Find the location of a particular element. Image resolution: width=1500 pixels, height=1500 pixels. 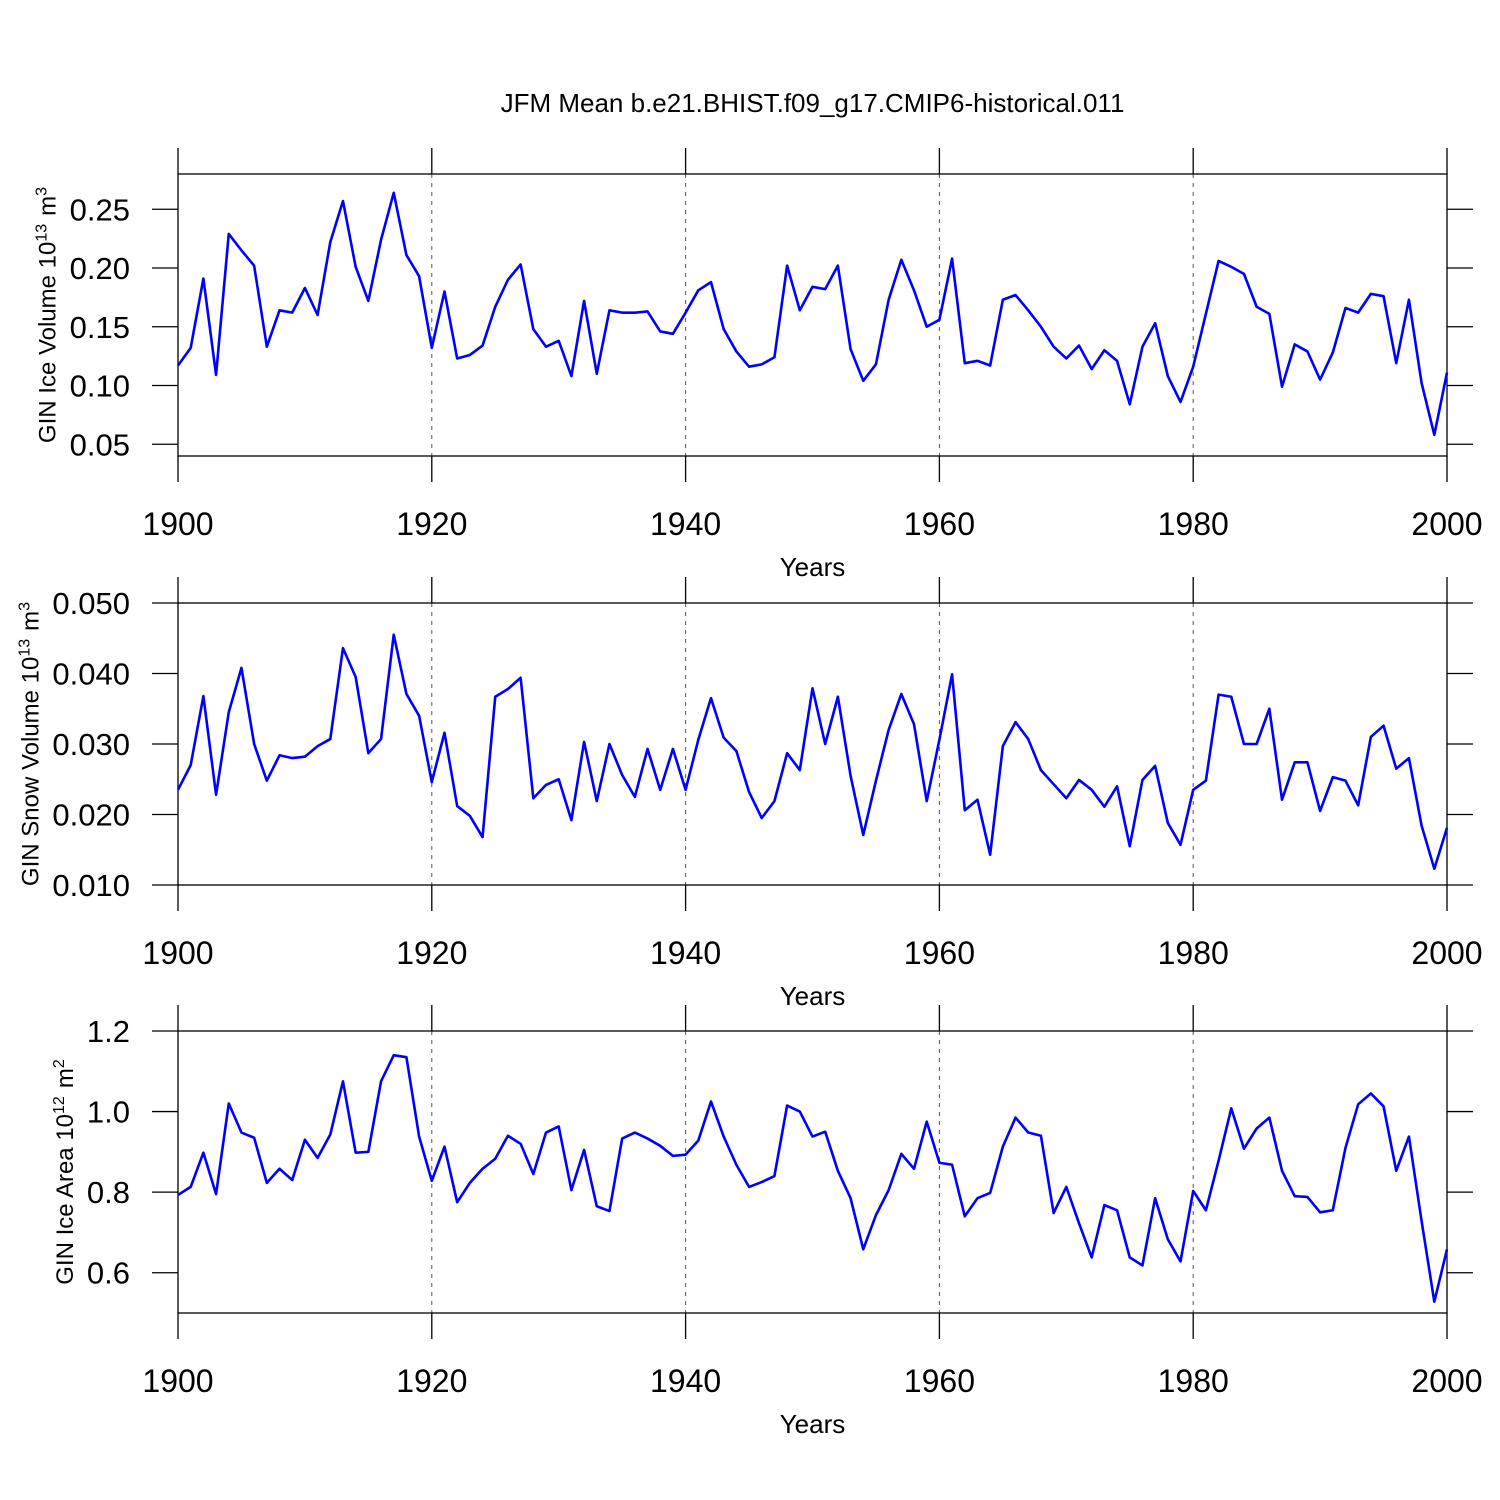

y-tick-label: 0.010 is located at coordinates (91, 885).